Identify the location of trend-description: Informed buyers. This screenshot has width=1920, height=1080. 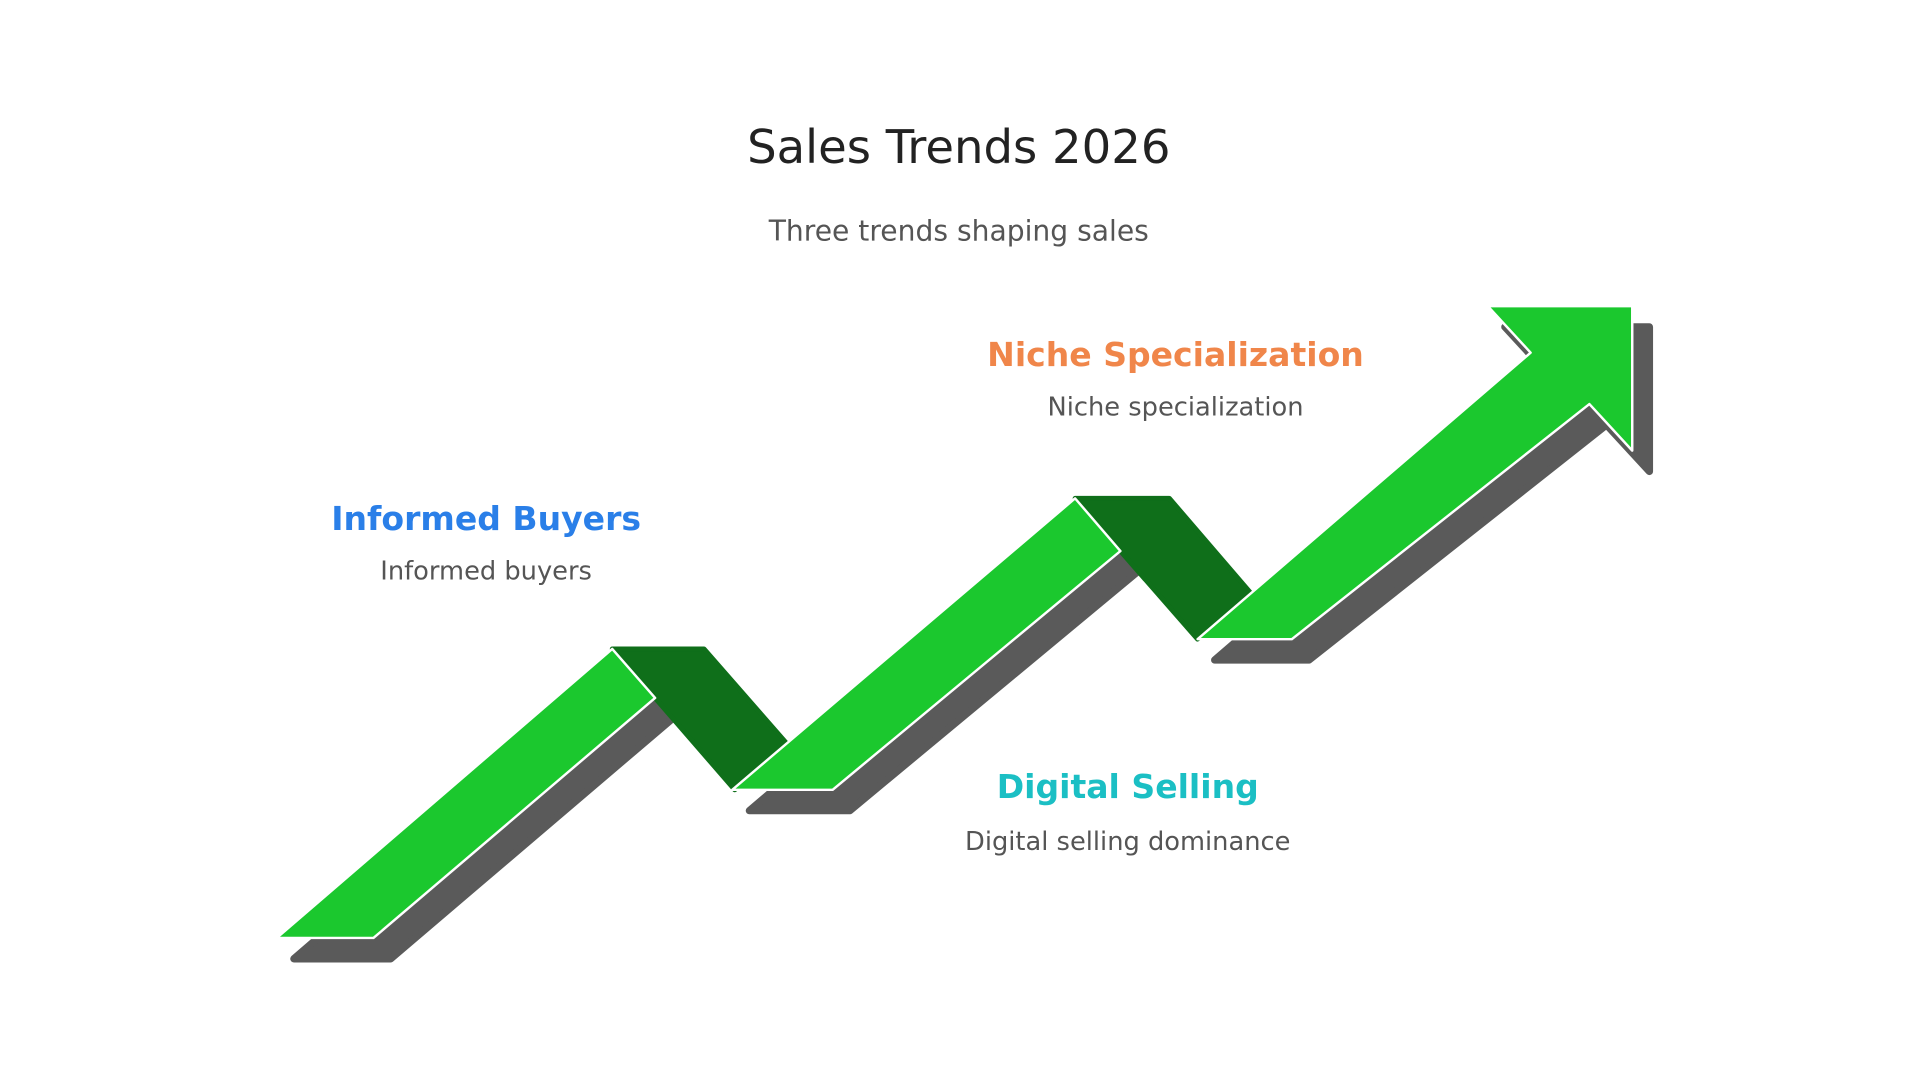
(486, 571).